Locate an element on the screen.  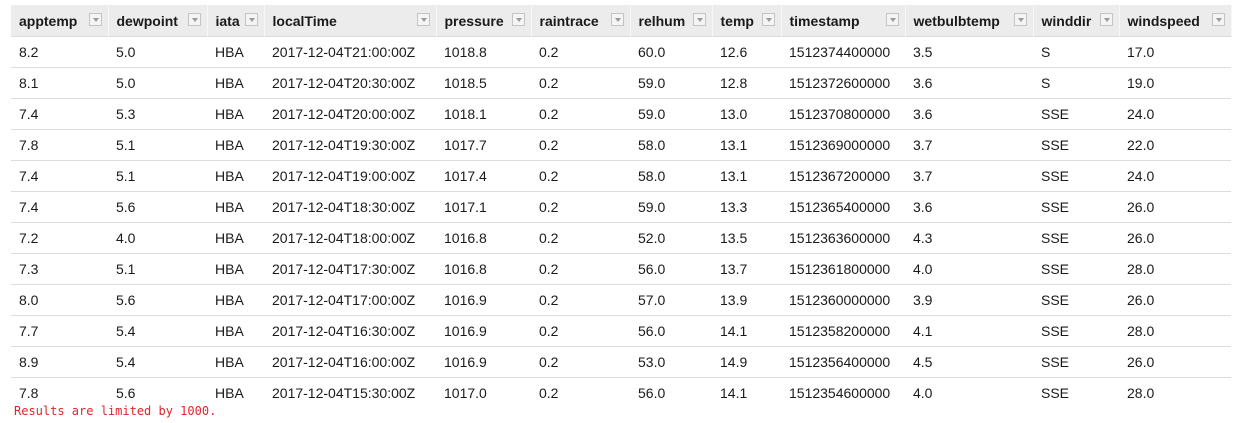
table-cell-temp: 14.9 is located at coordinates (746, 362).